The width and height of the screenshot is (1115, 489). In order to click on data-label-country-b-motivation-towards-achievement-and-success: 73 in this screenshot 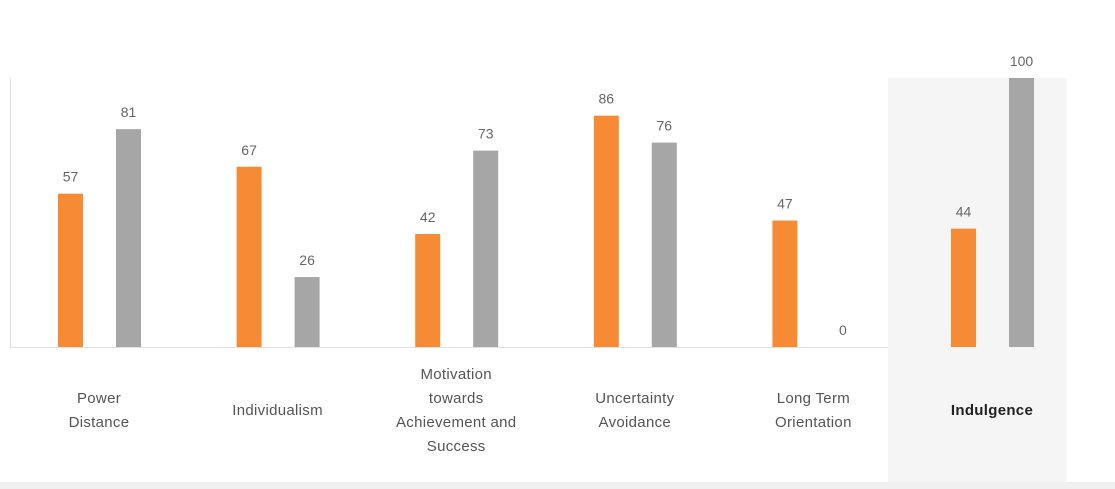, I will do `click(486, 134)`.